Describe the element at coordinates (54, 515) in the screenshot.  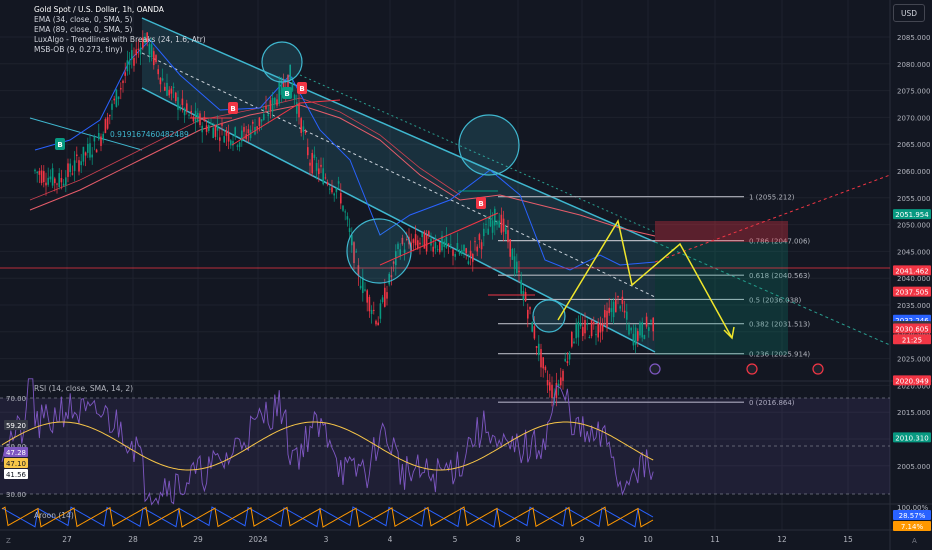
I see `aroon-legend: Aroon (14)` at that location.